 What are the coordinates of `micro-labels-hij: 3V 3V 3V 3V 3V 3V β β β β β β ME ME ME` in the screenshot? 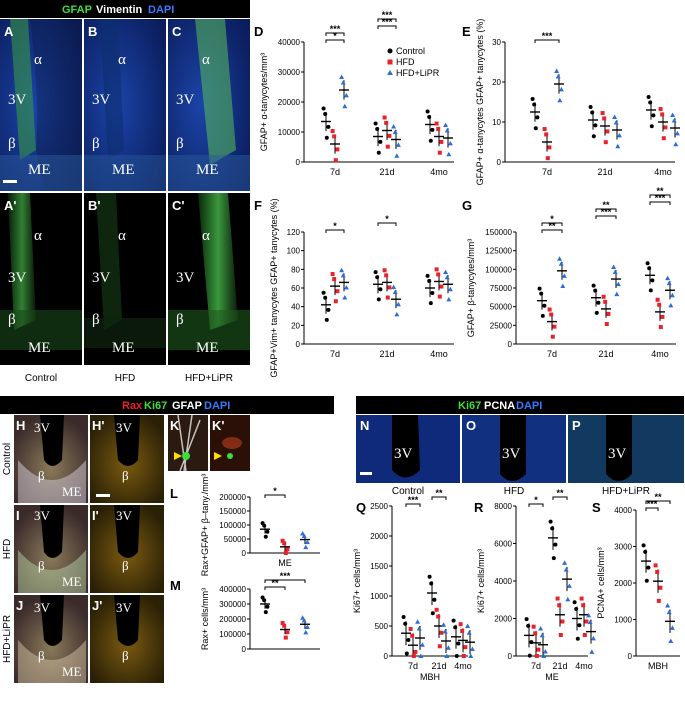 It's located at (83, 549).